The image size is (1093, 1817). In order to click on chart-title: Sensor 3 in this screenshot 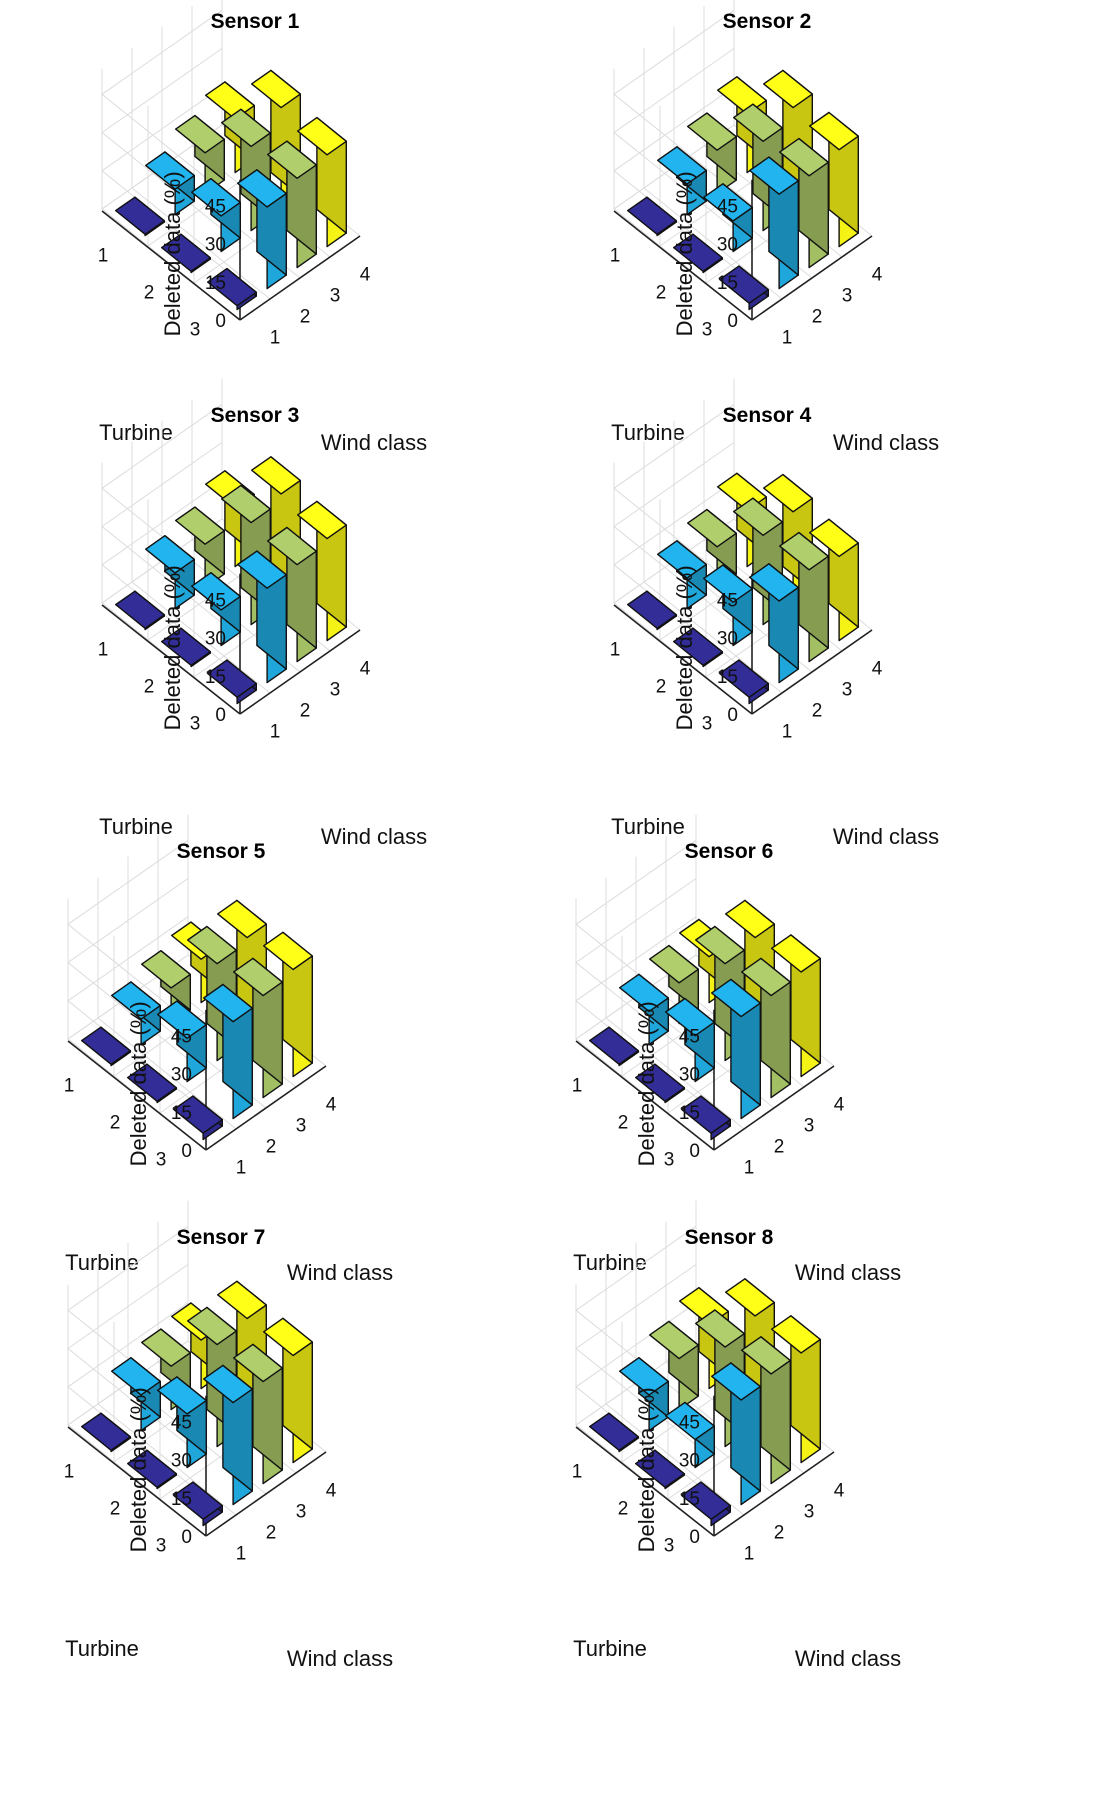, I will do `click(255, 415)`.